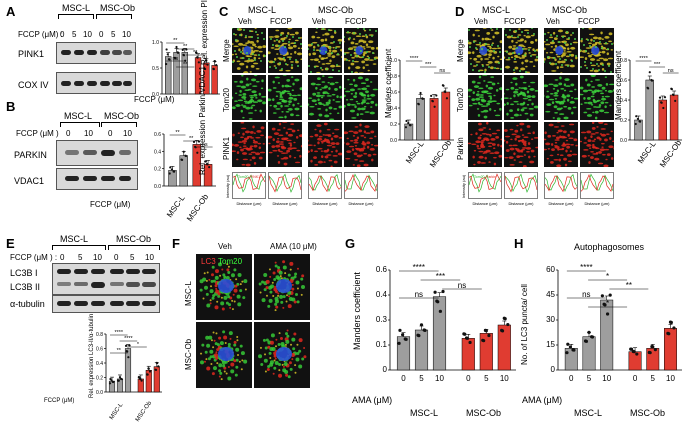  What do you see at coordinates (10, 11) in the screenshot?
I see `panel-label-a: A` at bounding box center [10, 11].